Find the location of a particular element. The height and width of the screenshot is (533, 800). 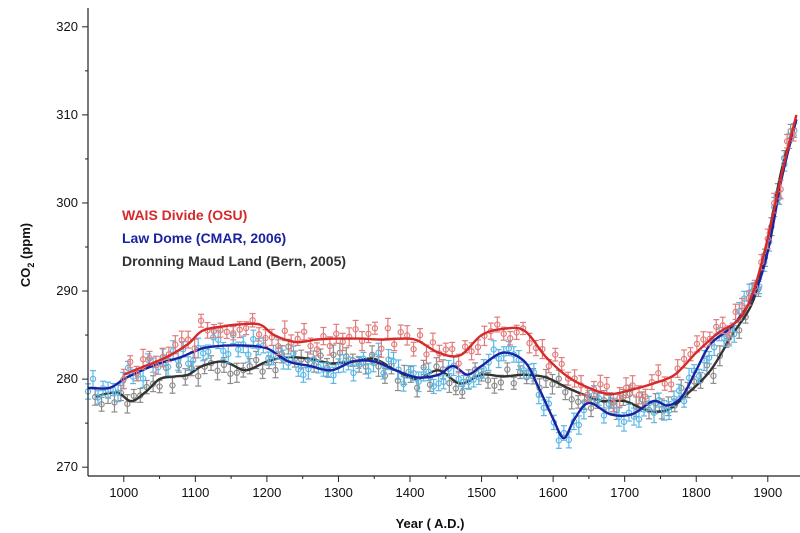

legend-entry: Dronning Maud Land (Bern, 2005) is located at coordinates (234, 261).